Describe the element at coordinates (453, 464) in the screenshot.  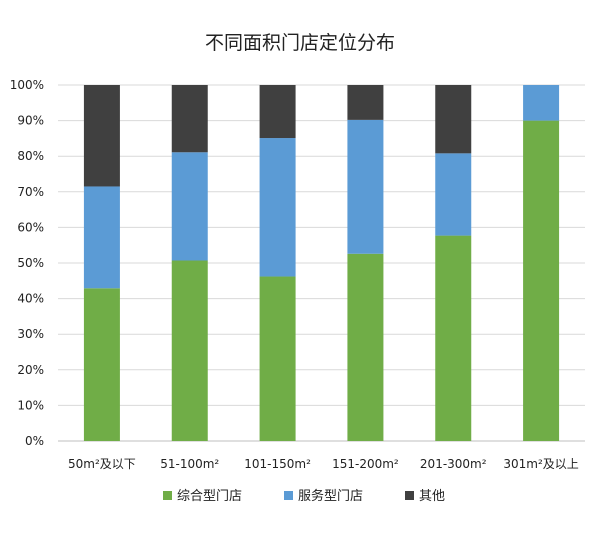
I see `x-tick-label: 201-300m²` at that location.